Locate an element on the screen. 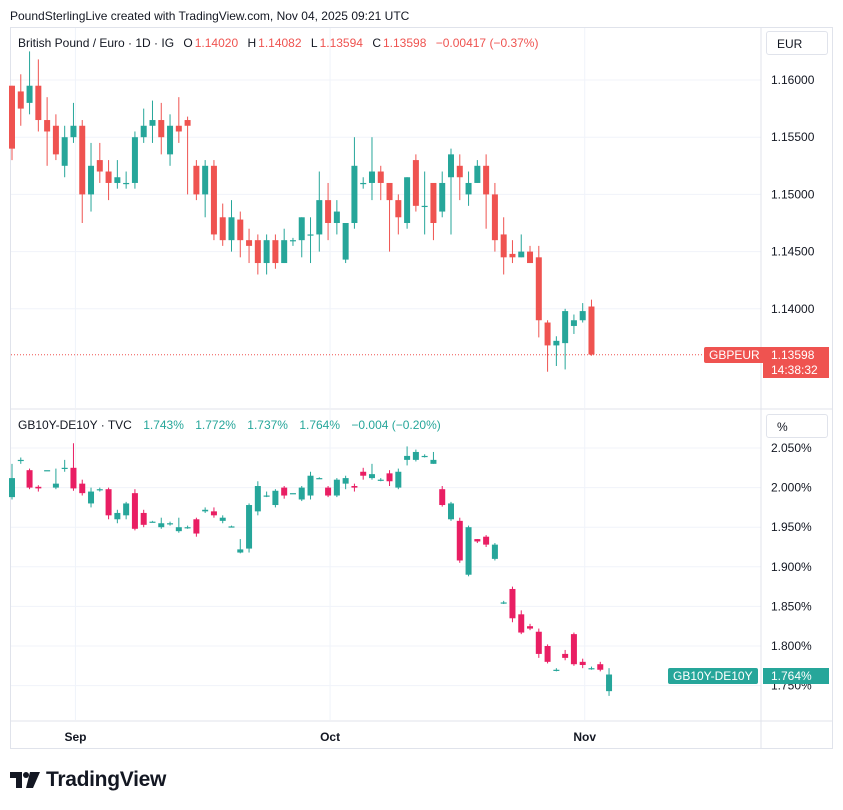 This screenshot has width=843, height=810. top-h-label: H is located at coordinates (252, 43).